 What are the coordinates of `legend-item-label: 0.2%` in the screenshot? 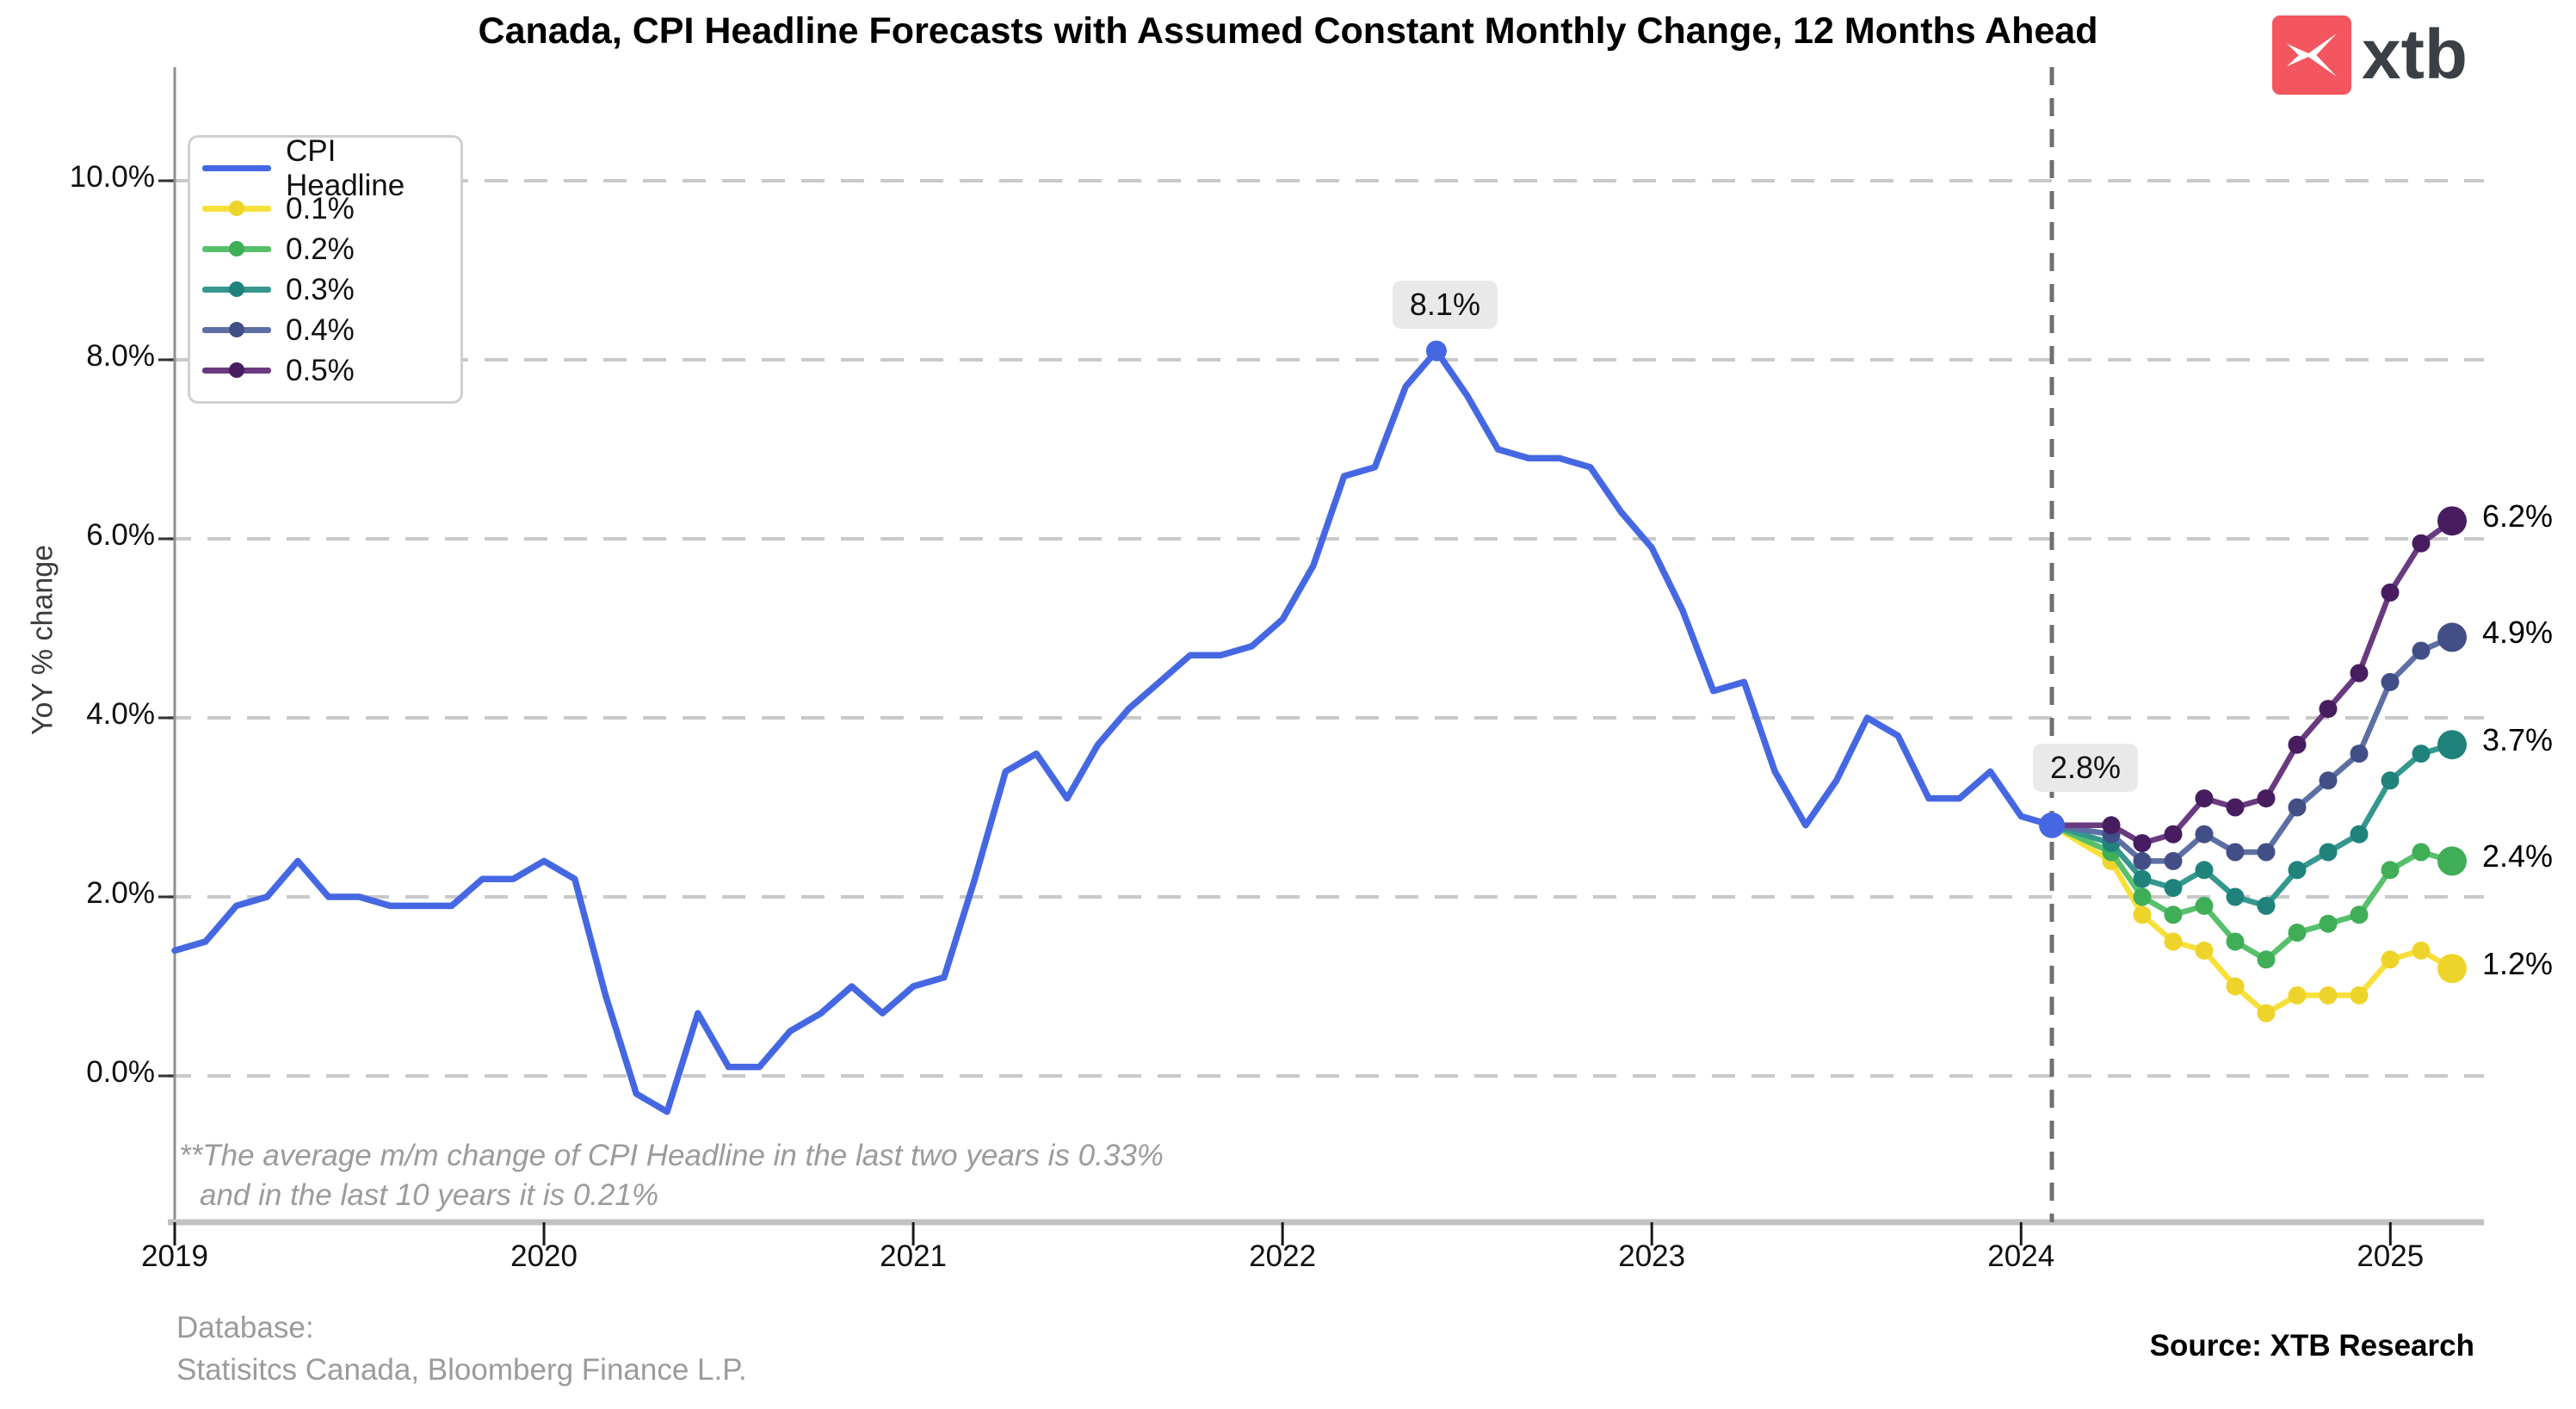 It's located at (320, 249).